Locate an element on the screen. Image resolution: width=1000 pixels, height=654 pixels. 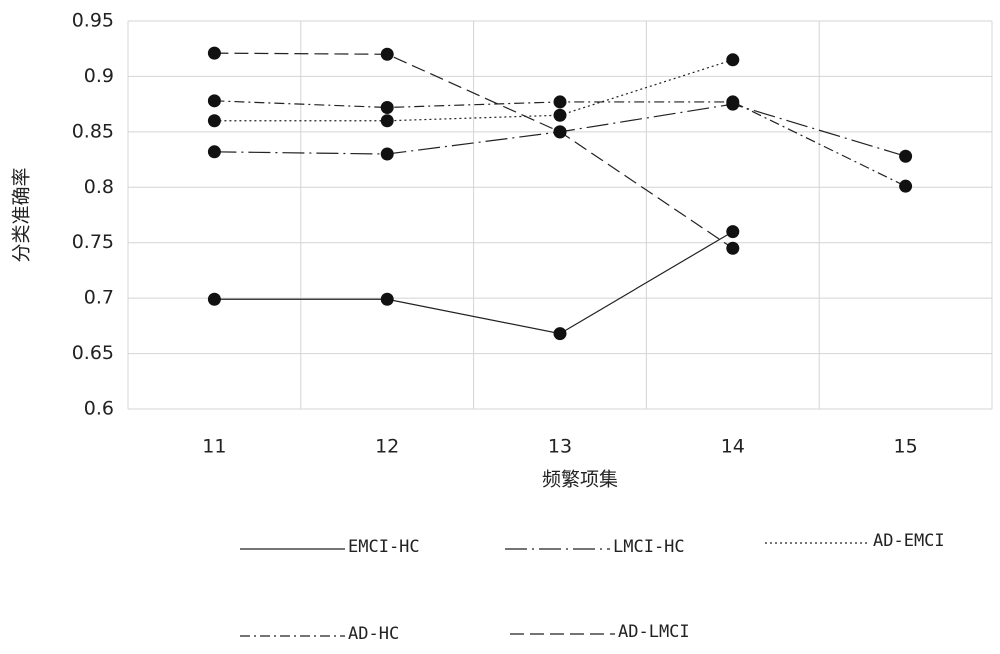
y-tick-label: 0.95 is located at coordinates (93, 21).